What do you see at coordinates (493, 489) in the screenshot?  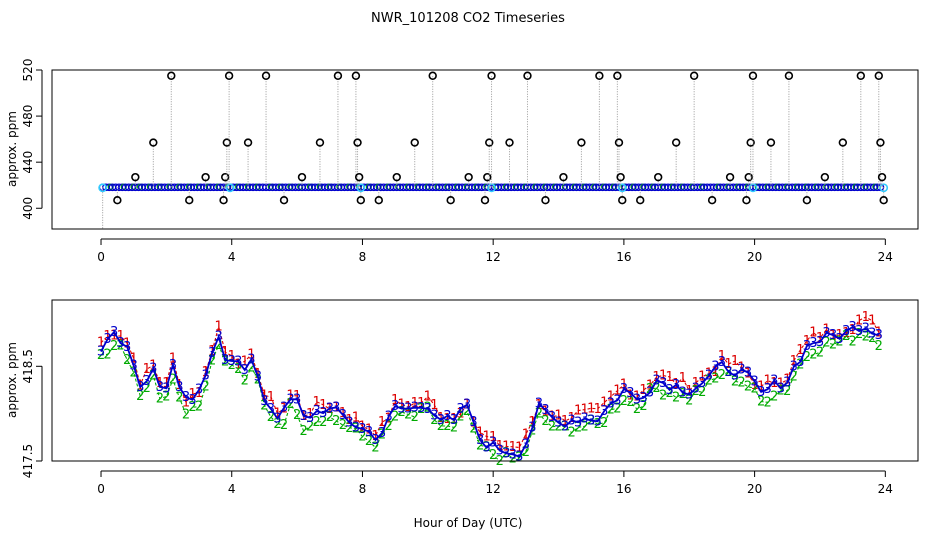 I see `bottom-x-tick-label: 12` at bounding box center [493, 489].